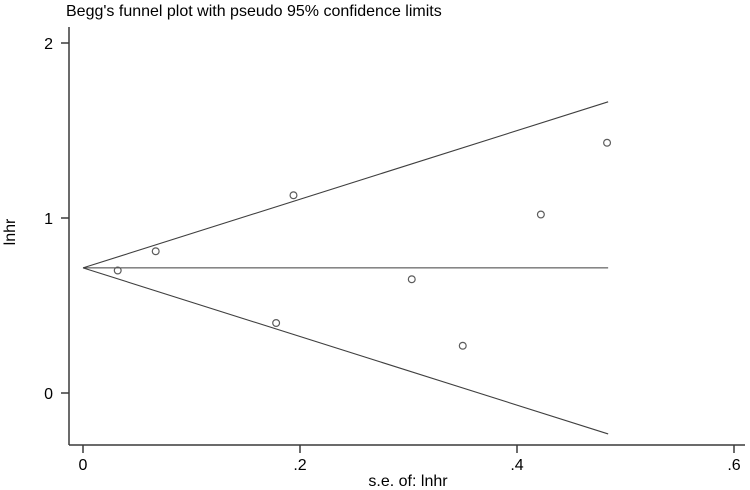 The width and height of the screenshot is (750, 490). I want to click on y-tick-label: 1, so click(48, 219).